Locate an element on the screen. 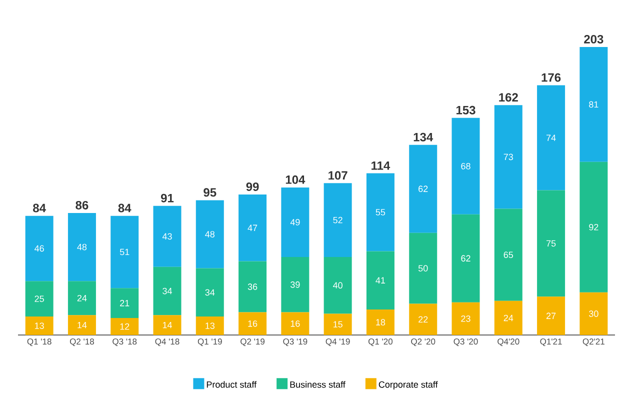  total-label: 153 is located at coordinates (466, 110).